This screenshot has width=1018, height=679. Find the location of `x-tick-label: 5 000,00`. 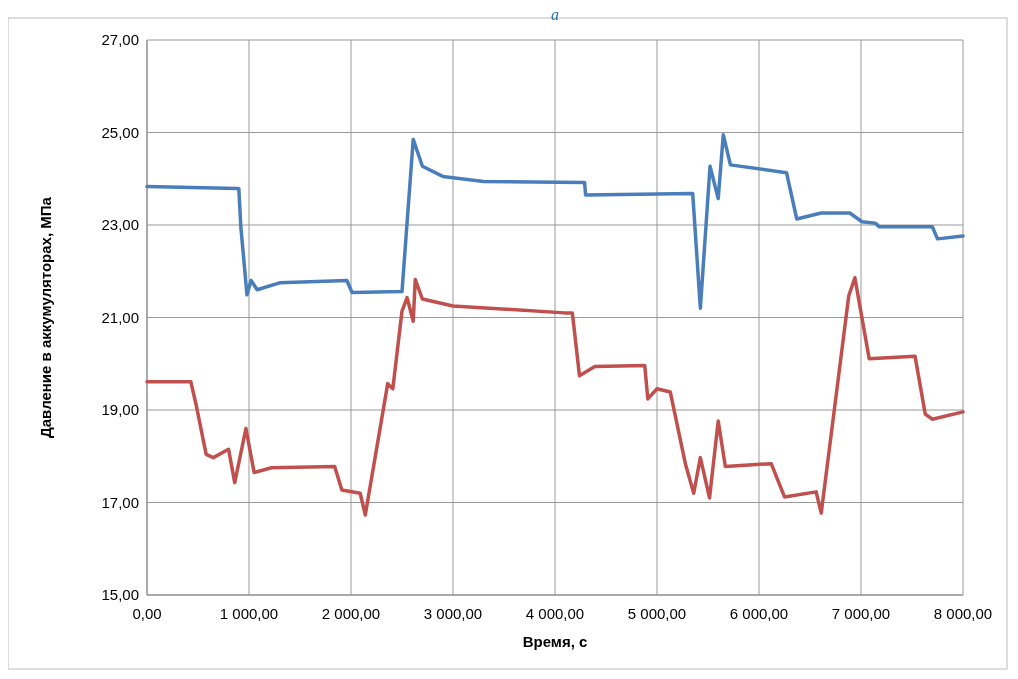

x-tick-label: 5 000,00 is located at coordinates (657, 613).